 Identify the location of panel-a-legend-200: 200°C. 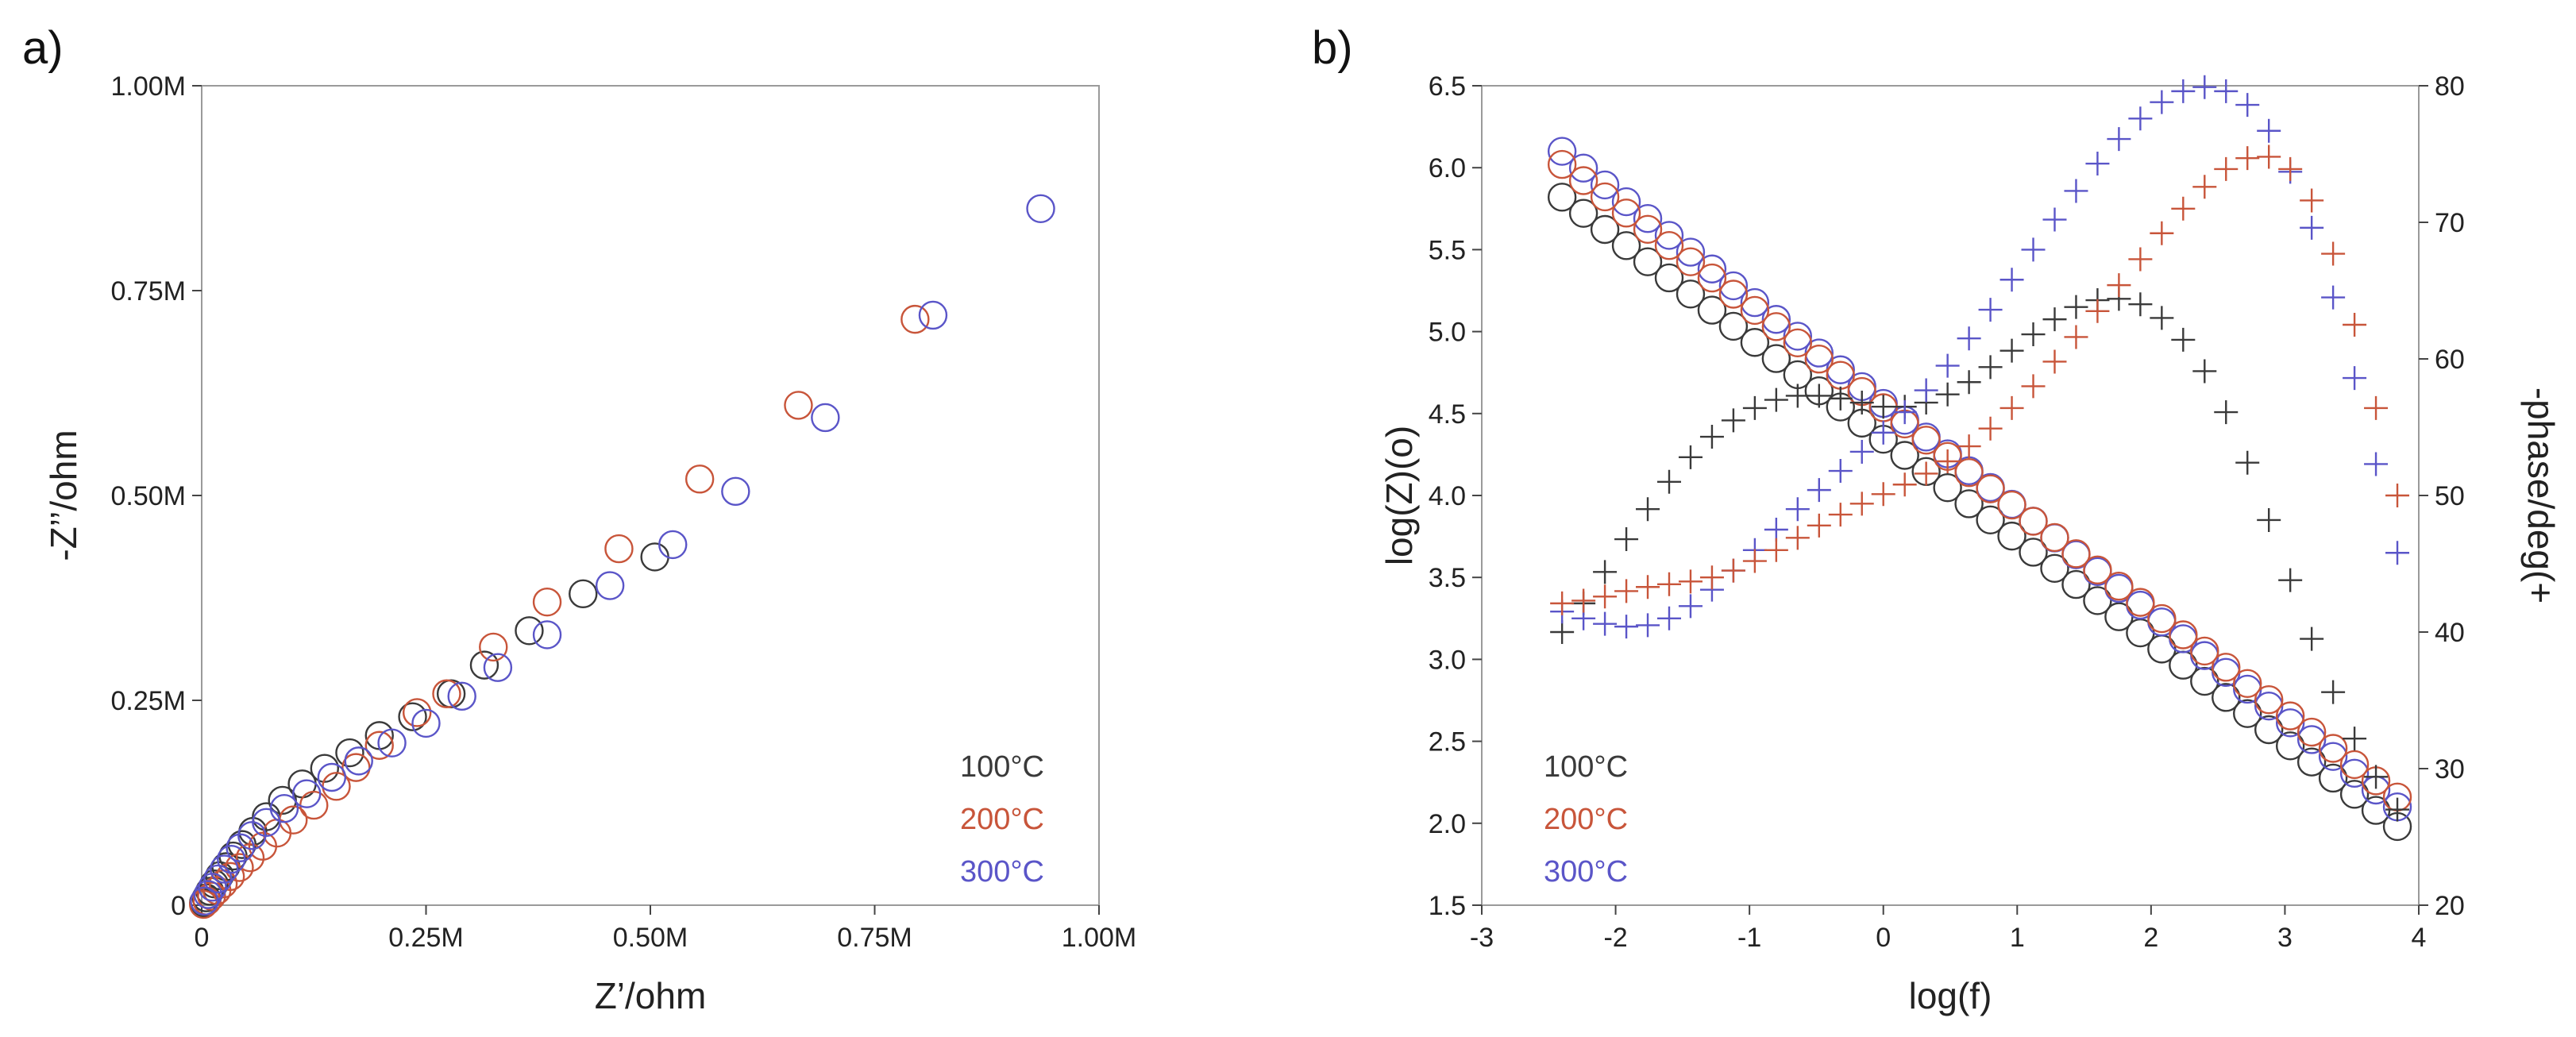
(1002, 819).